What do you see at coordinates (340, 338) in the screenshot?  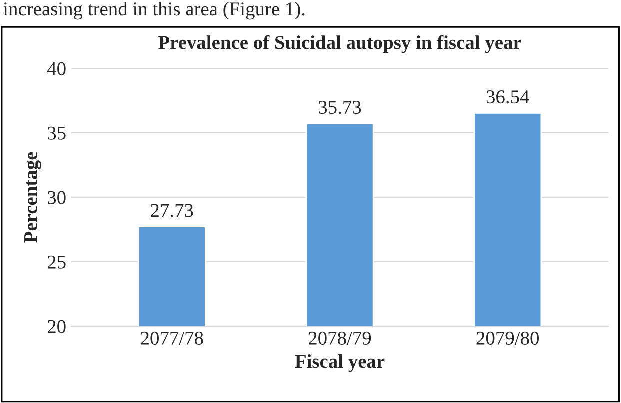 I see `x-tick-label: 2078/79` at bounding box center [340, 338].